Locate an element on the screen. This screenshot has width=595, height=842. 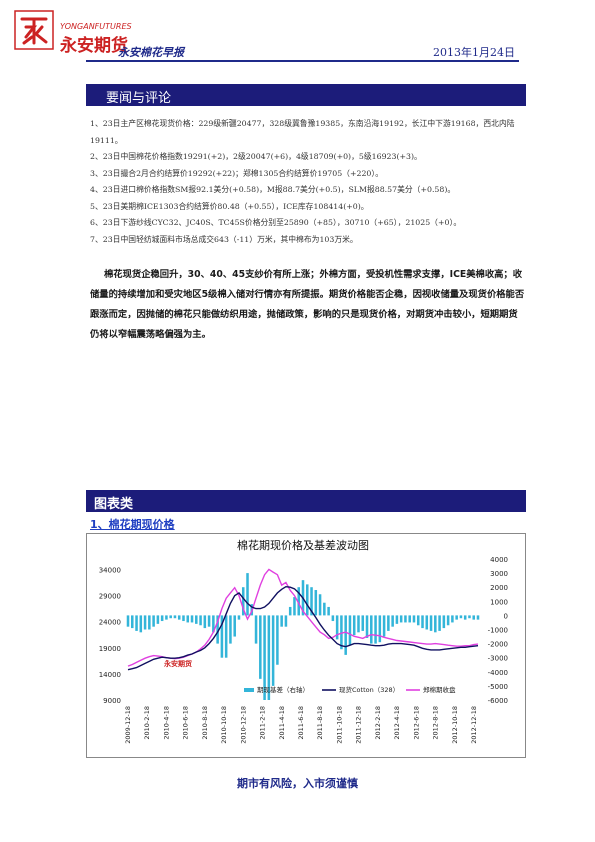
x-tick-label: 2010-10-18 is located at coordinates (224, 725).